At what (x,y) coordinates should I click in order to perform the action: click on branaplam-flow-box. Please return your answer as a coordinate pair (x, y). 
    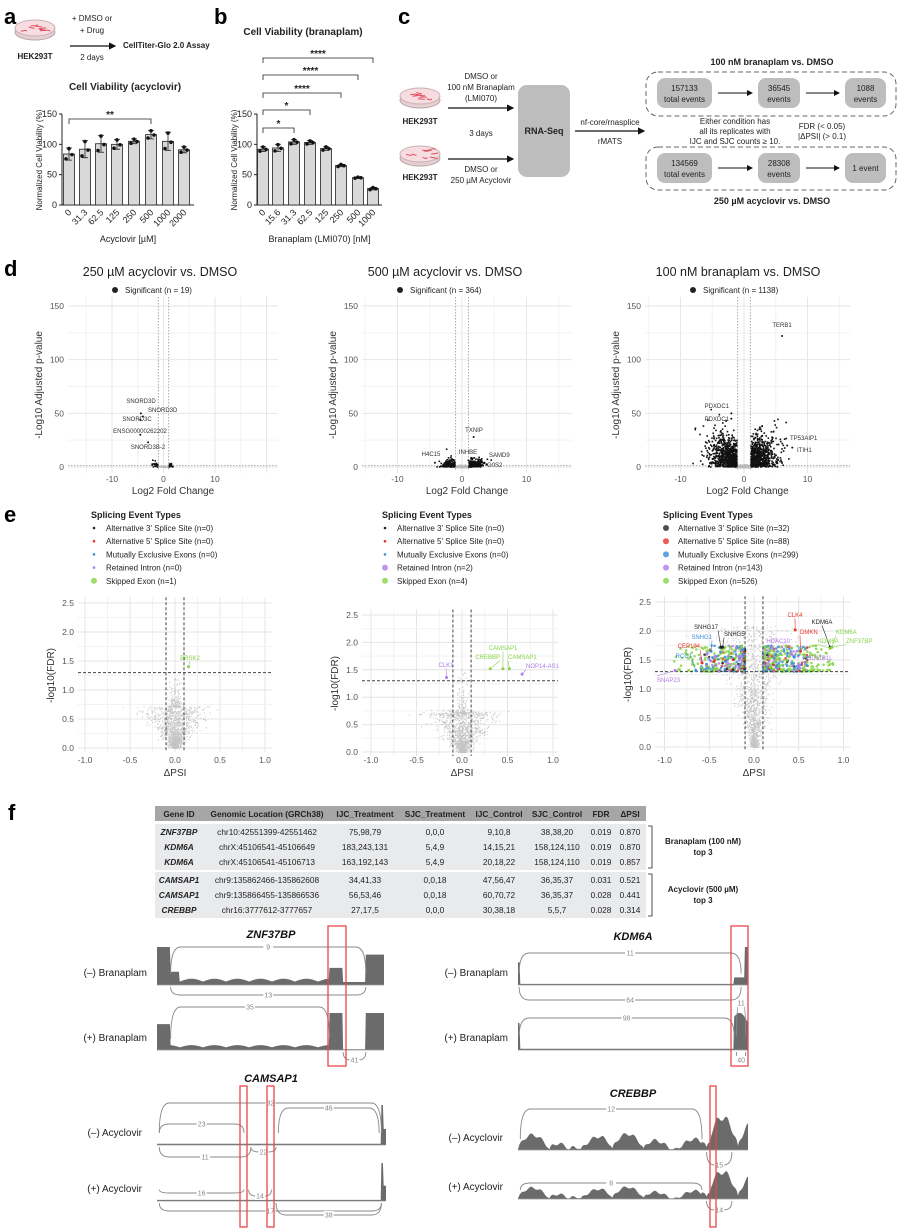
    Looking at the image, I should click on (771, 94).